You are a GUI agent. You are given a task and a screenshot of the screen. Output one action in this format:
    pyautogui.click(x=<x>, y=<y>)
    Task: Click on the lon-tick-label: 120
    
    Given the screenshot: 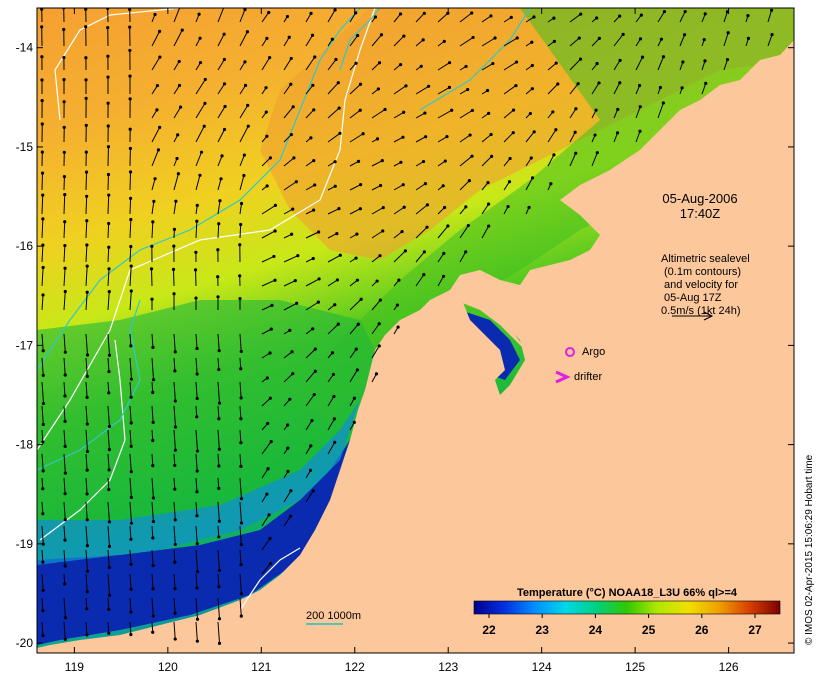 What is the action you would take?
    pyautogui.click(x=168, y=667)
    